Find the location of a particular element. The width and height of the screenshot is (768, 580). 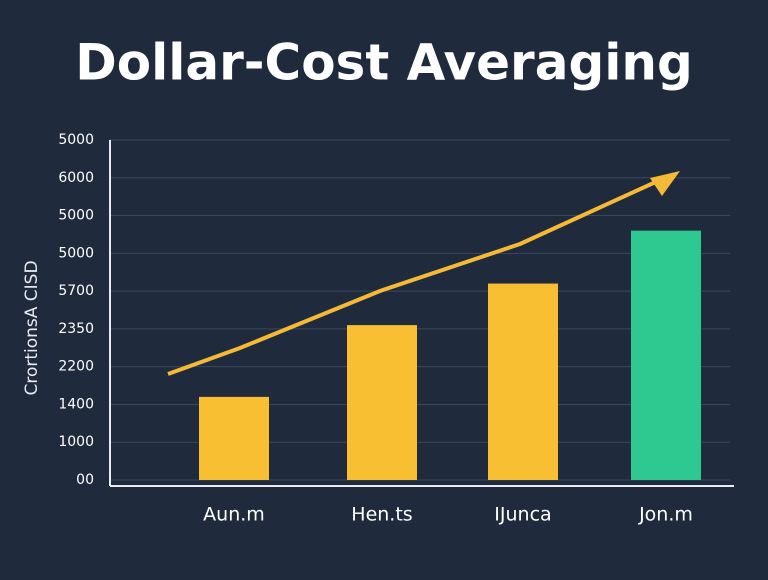

x-tick-label: Aun.m is located at coordinates (234, 515).